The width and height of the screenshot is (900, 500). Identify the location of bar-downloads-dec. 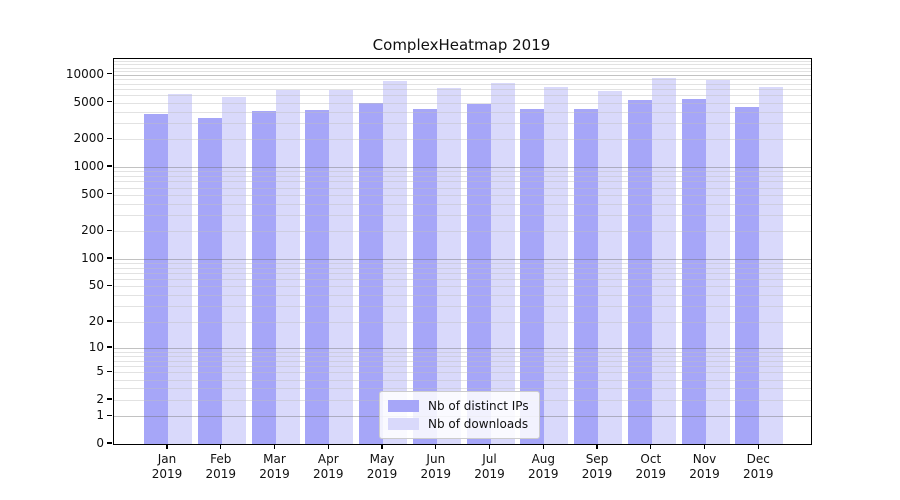
(771, 265).